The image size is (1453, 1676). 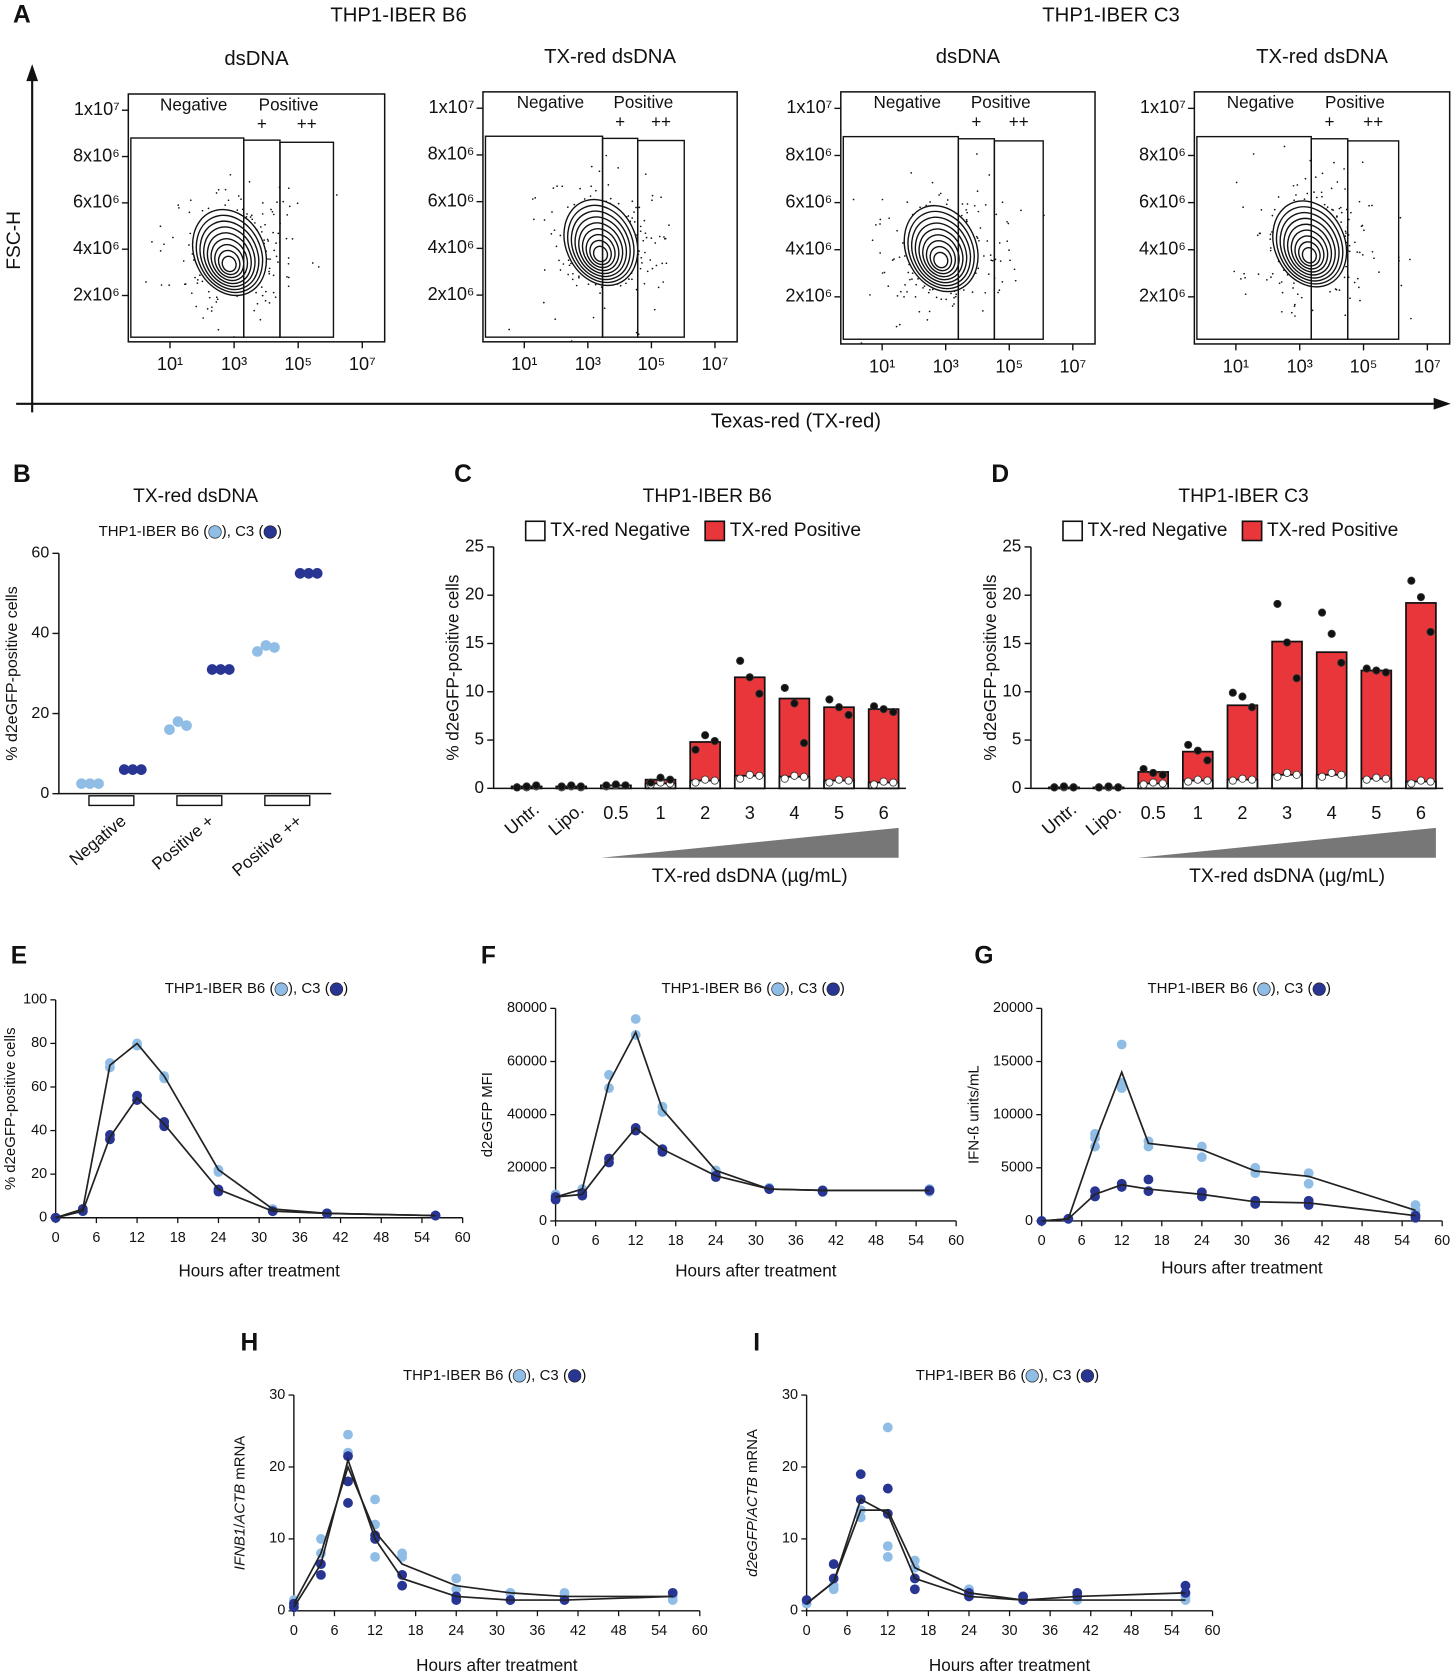 What do you see at coordinates (636, 1241) in the screenshot?
I see `x-tick-label: 12` at bounding box center [636, 1241].